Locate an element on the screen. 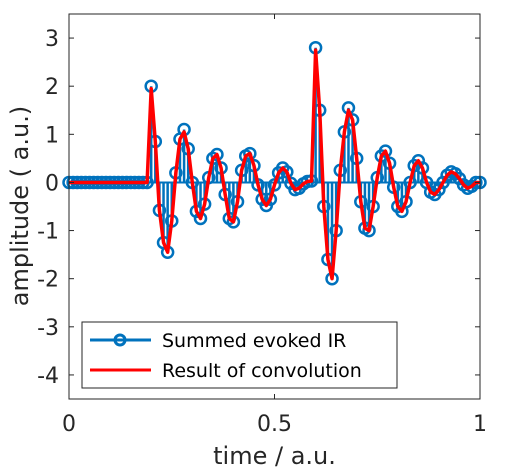 This screenshot has height=472, width=531. y-tick-label: -1 is located at coordinates (48, 232).